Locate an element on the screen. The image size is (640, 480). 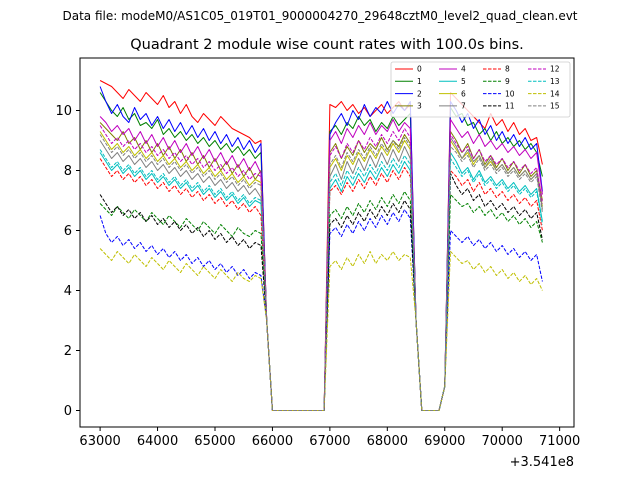
y-tick-label: 8 is located at coordinates (68, 171).